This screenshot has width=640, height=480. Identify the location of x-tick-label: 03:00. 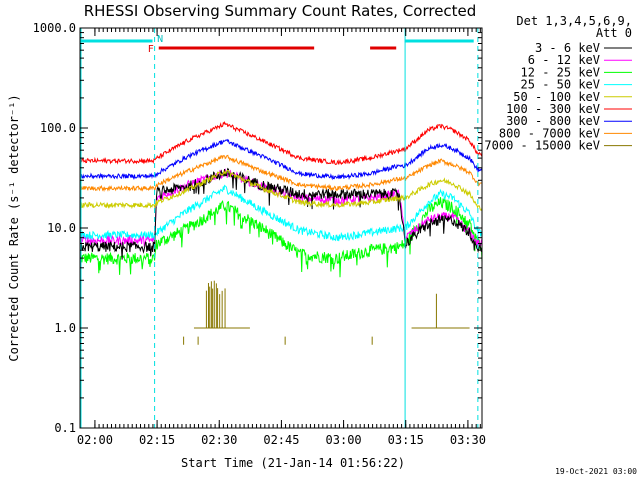
(344, 440).